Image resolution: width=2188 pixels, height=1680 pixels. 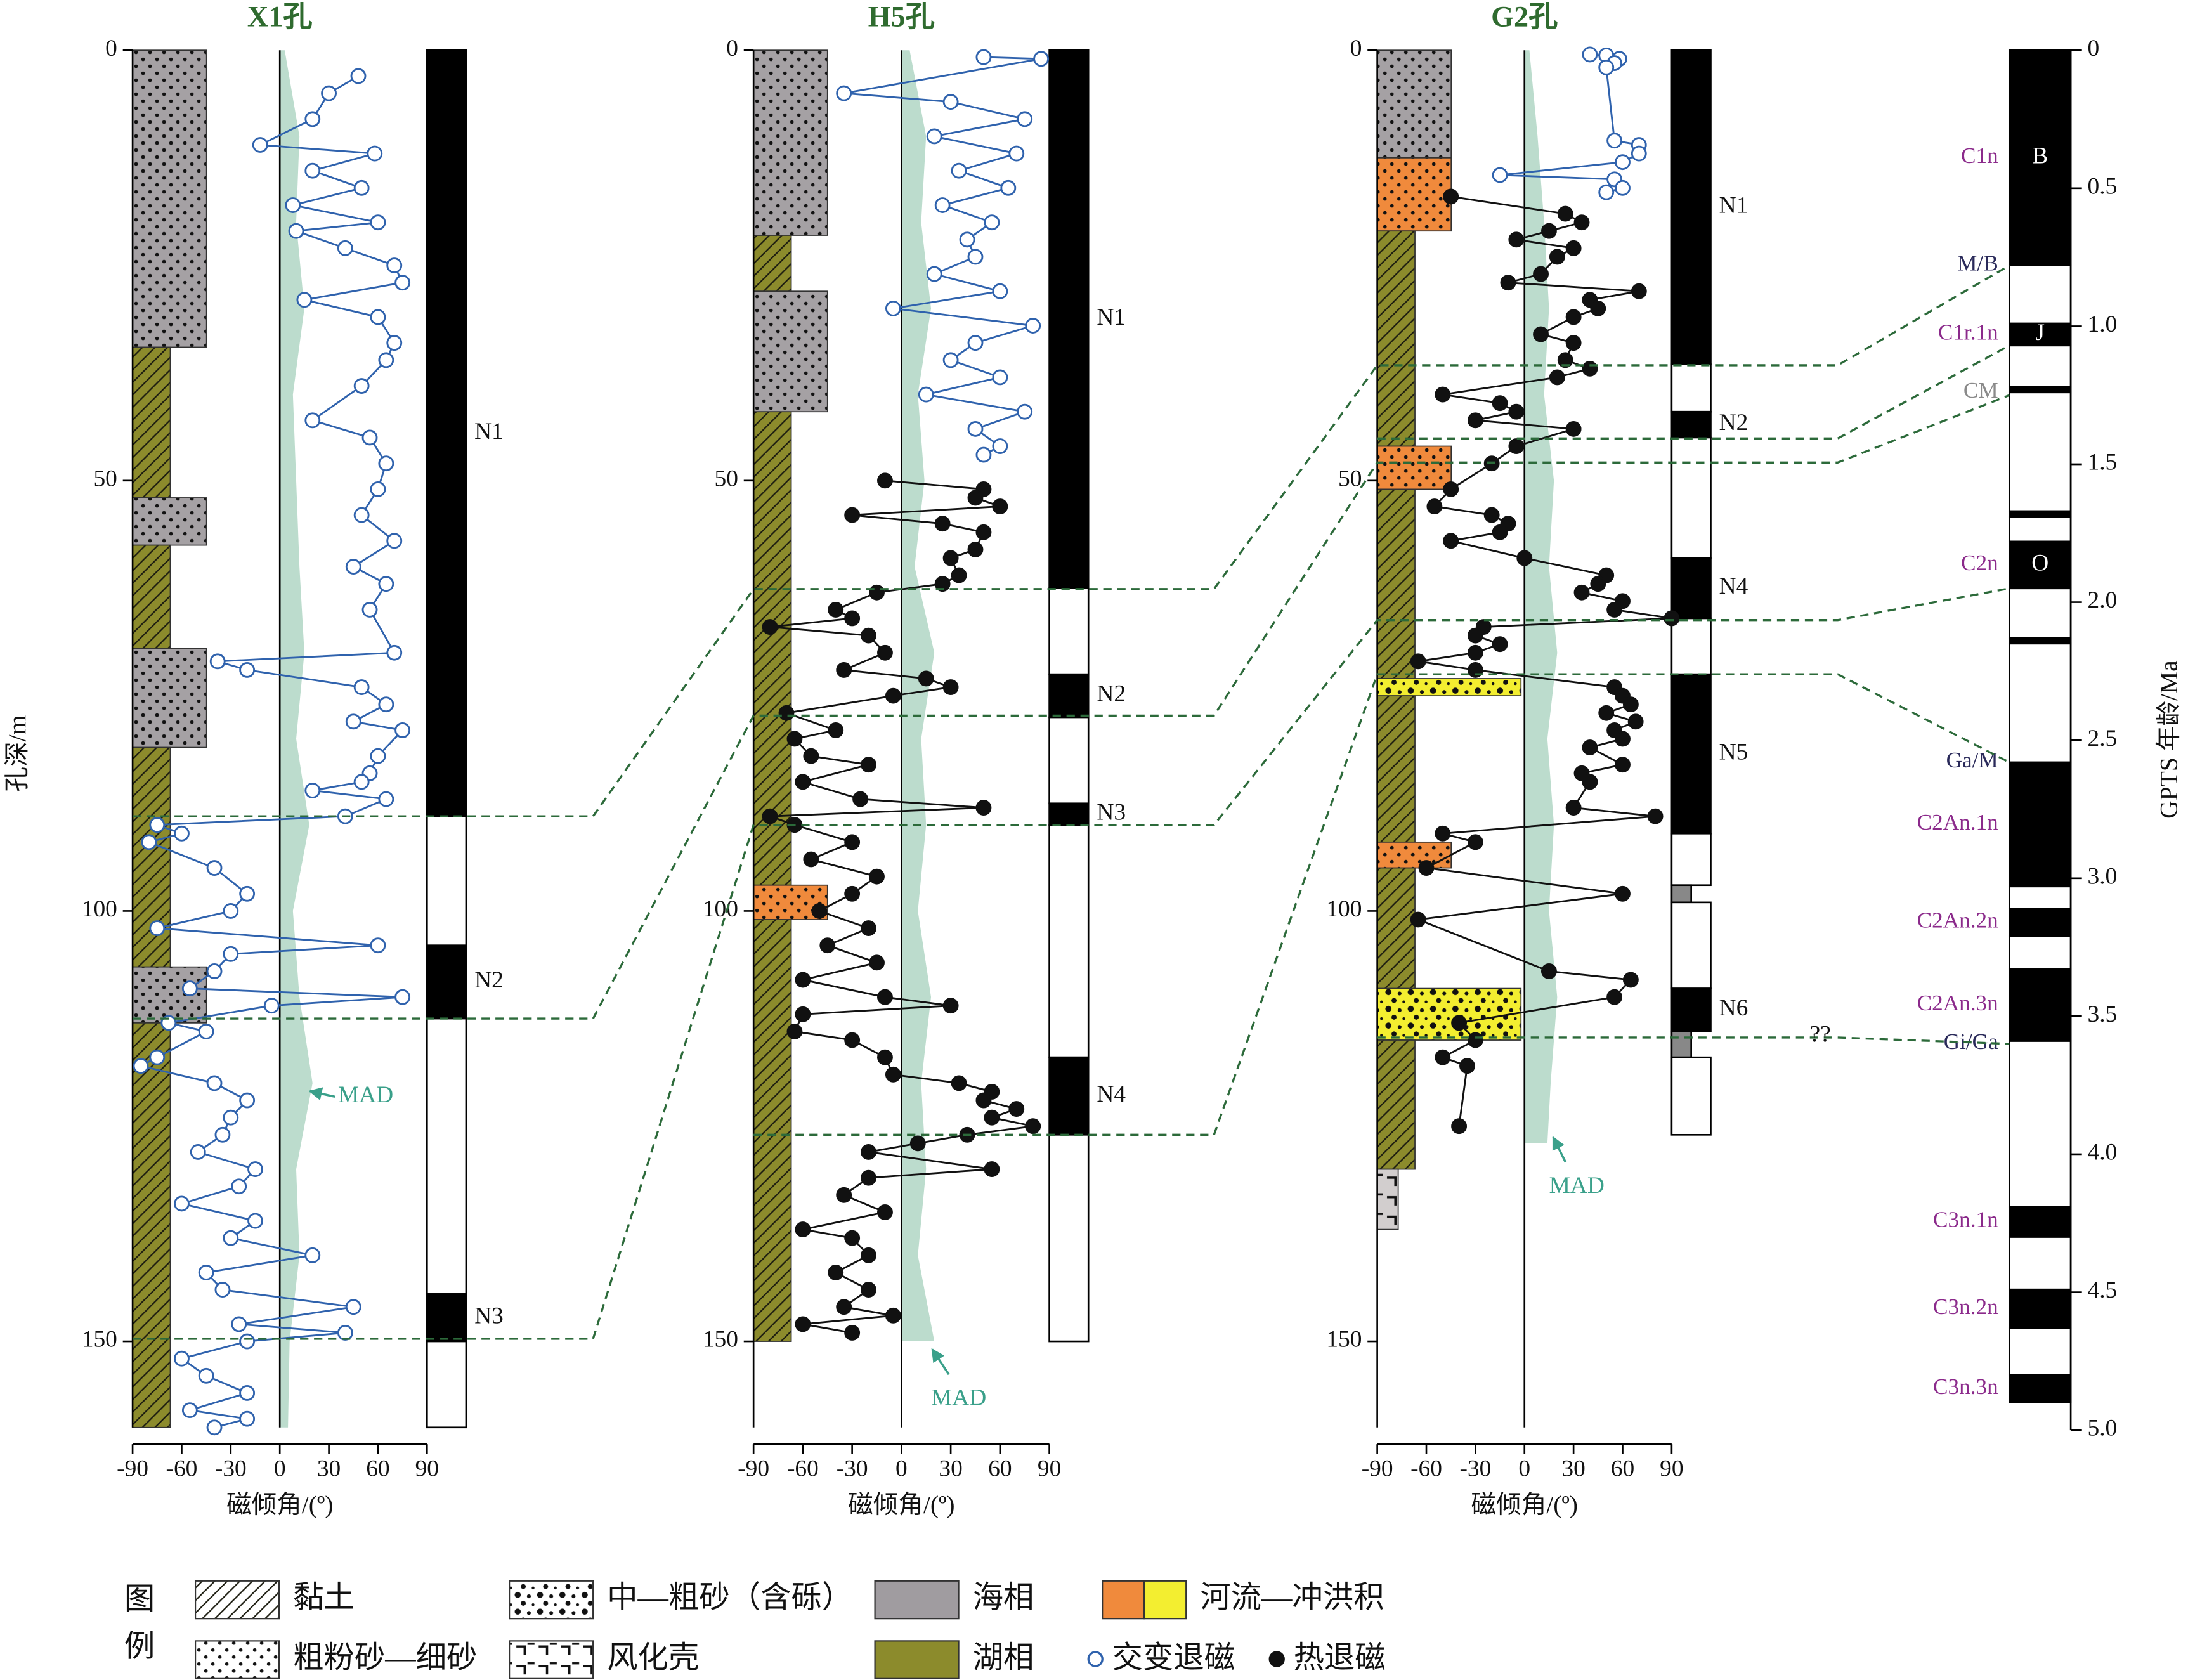 What do you see at coordinates (1957, 822) in the screenshot?
I see `chron-label: C2An.1n` at bounding box center [1957, 822].